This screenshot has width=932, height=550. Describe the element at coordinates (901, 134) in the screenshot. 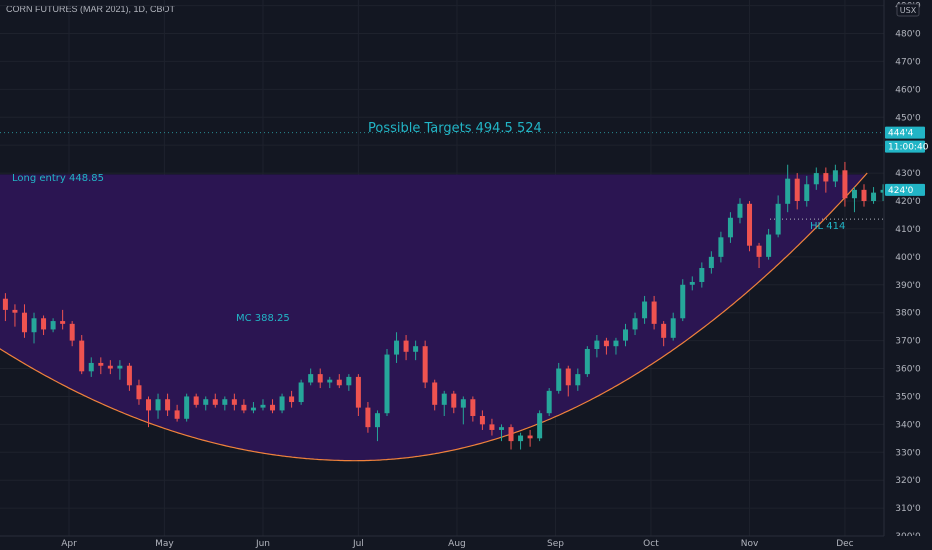

I see `price-tag-label: 444'4` at that location.